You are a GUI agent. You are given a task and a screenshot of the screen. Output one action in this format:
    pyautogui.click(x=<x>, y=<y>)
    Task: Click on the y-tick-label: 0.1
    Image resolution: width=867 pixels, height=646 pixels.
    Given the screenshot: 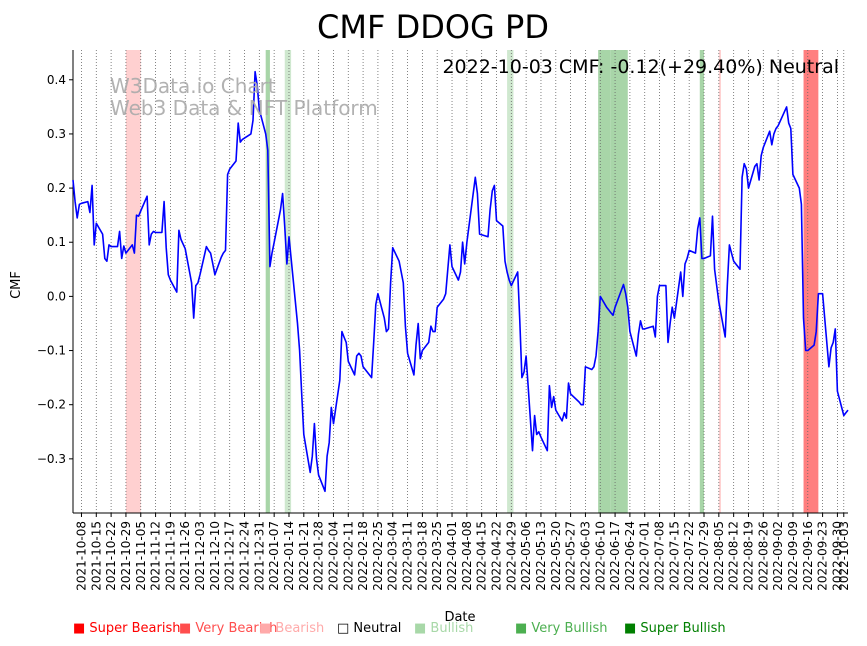 What is the action you would take?
    pyautogui.click(x=56, y=242)
    